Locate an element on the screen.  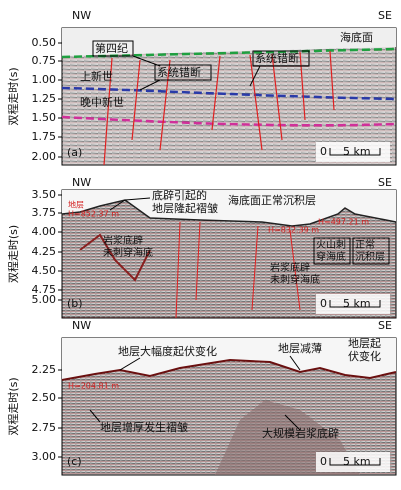
line: 底辟引起的 is located at coordinates (179, 195).